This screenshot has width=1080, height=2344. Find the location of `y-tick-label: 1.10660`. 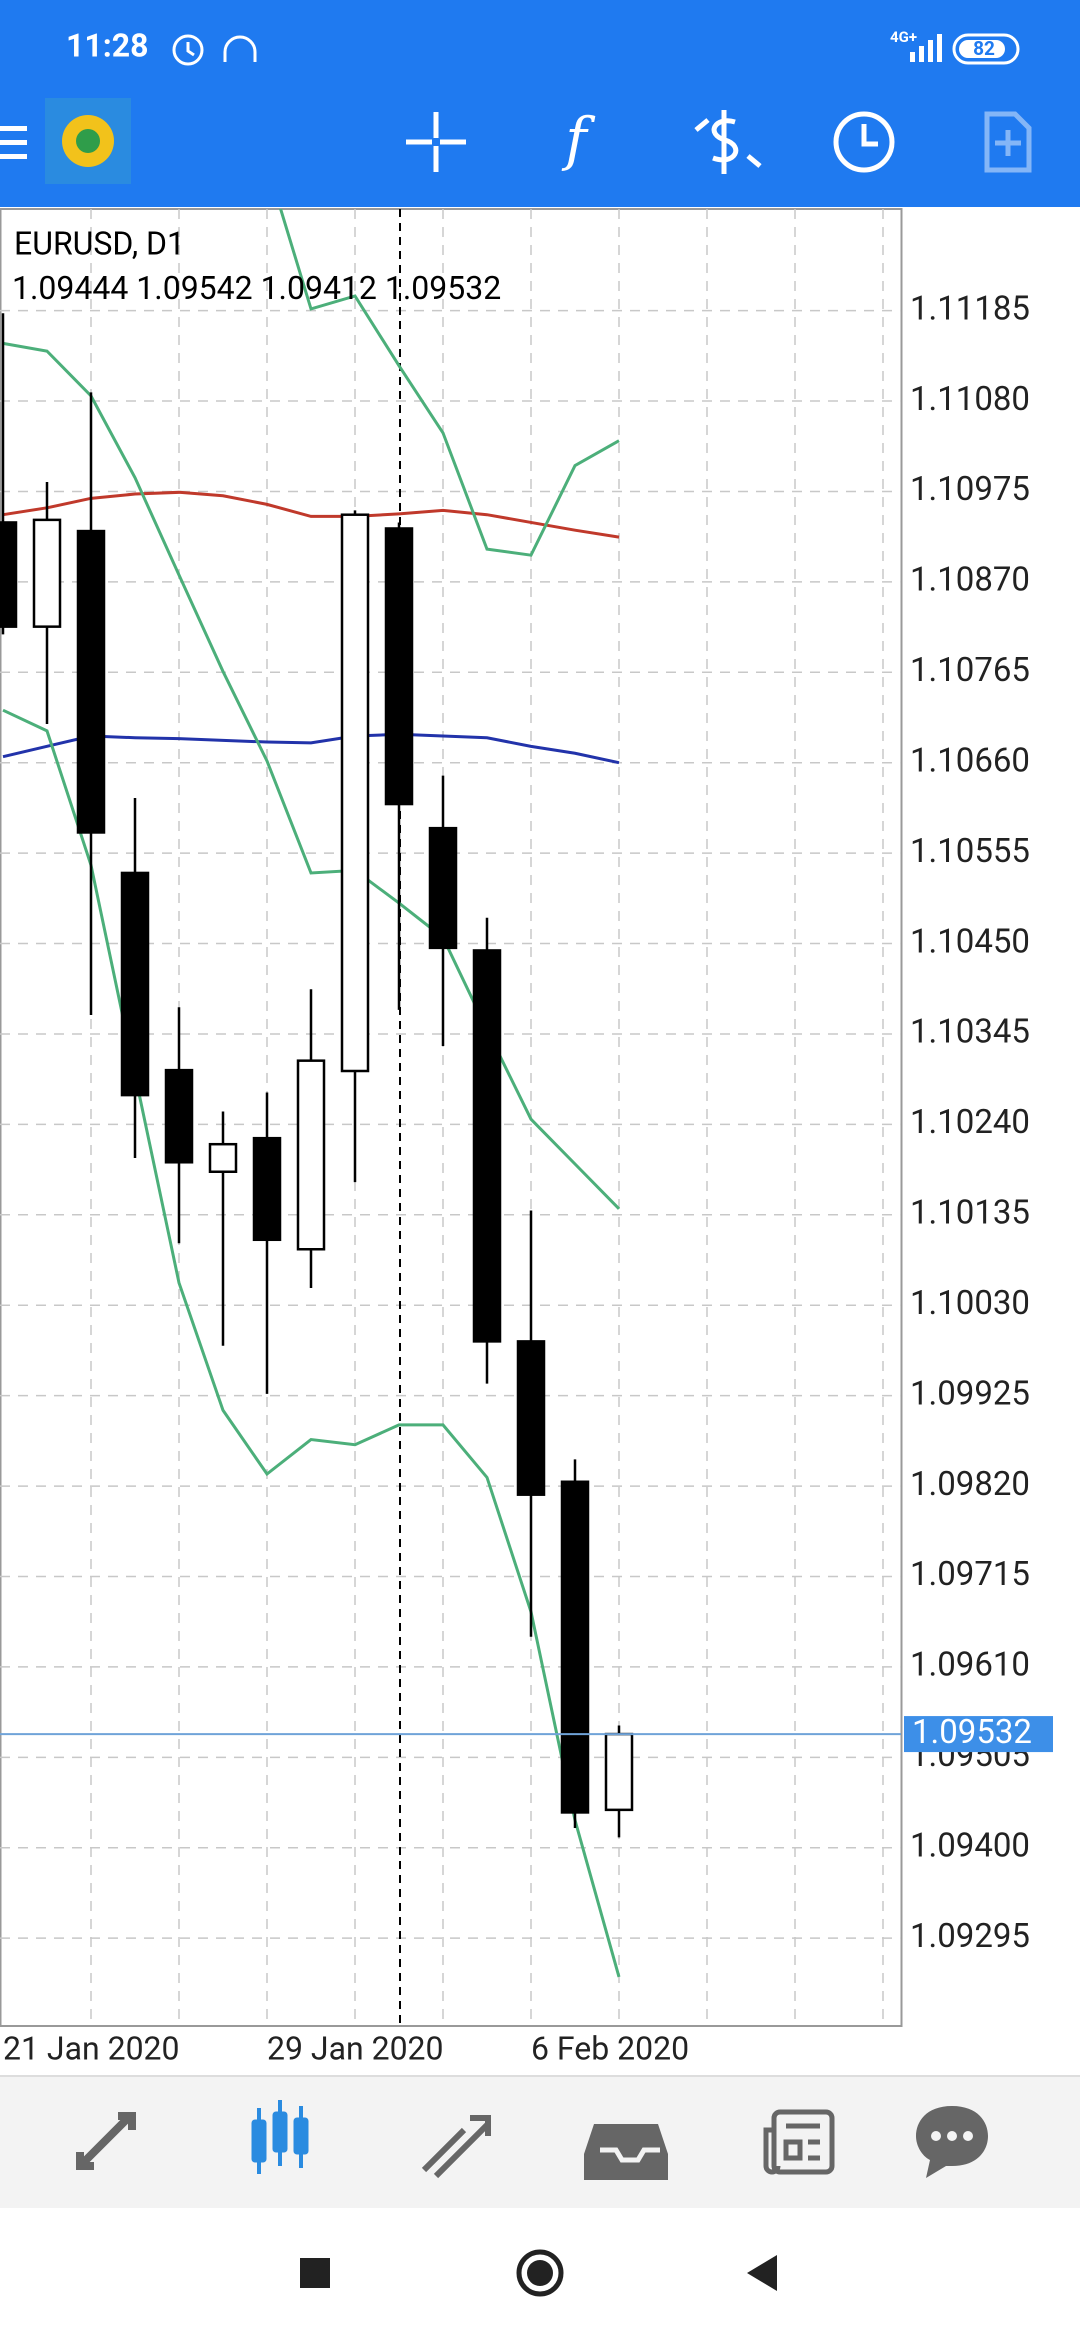

y-tick-label: 1.10660 is located at coordinates (970, 760).